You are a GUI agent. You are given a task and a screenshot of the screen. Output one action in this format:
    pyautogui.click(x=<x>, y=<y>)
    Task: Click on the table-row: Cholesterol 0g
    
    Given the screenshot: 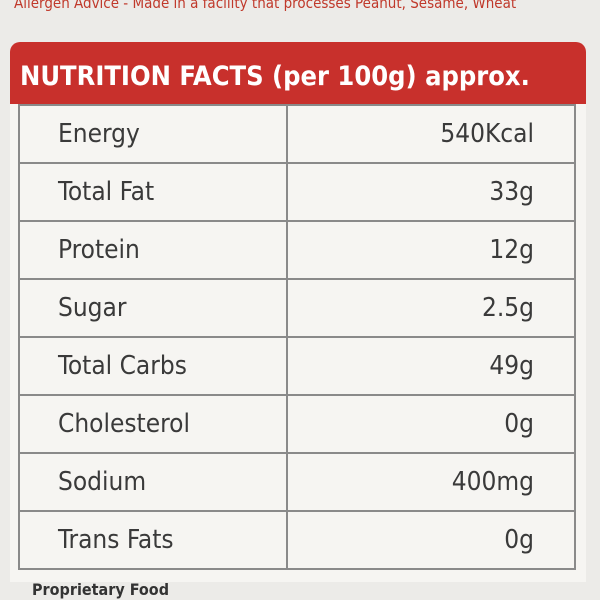 What is the action you would take?
    pyautogui.click(x=297, y=424)
    